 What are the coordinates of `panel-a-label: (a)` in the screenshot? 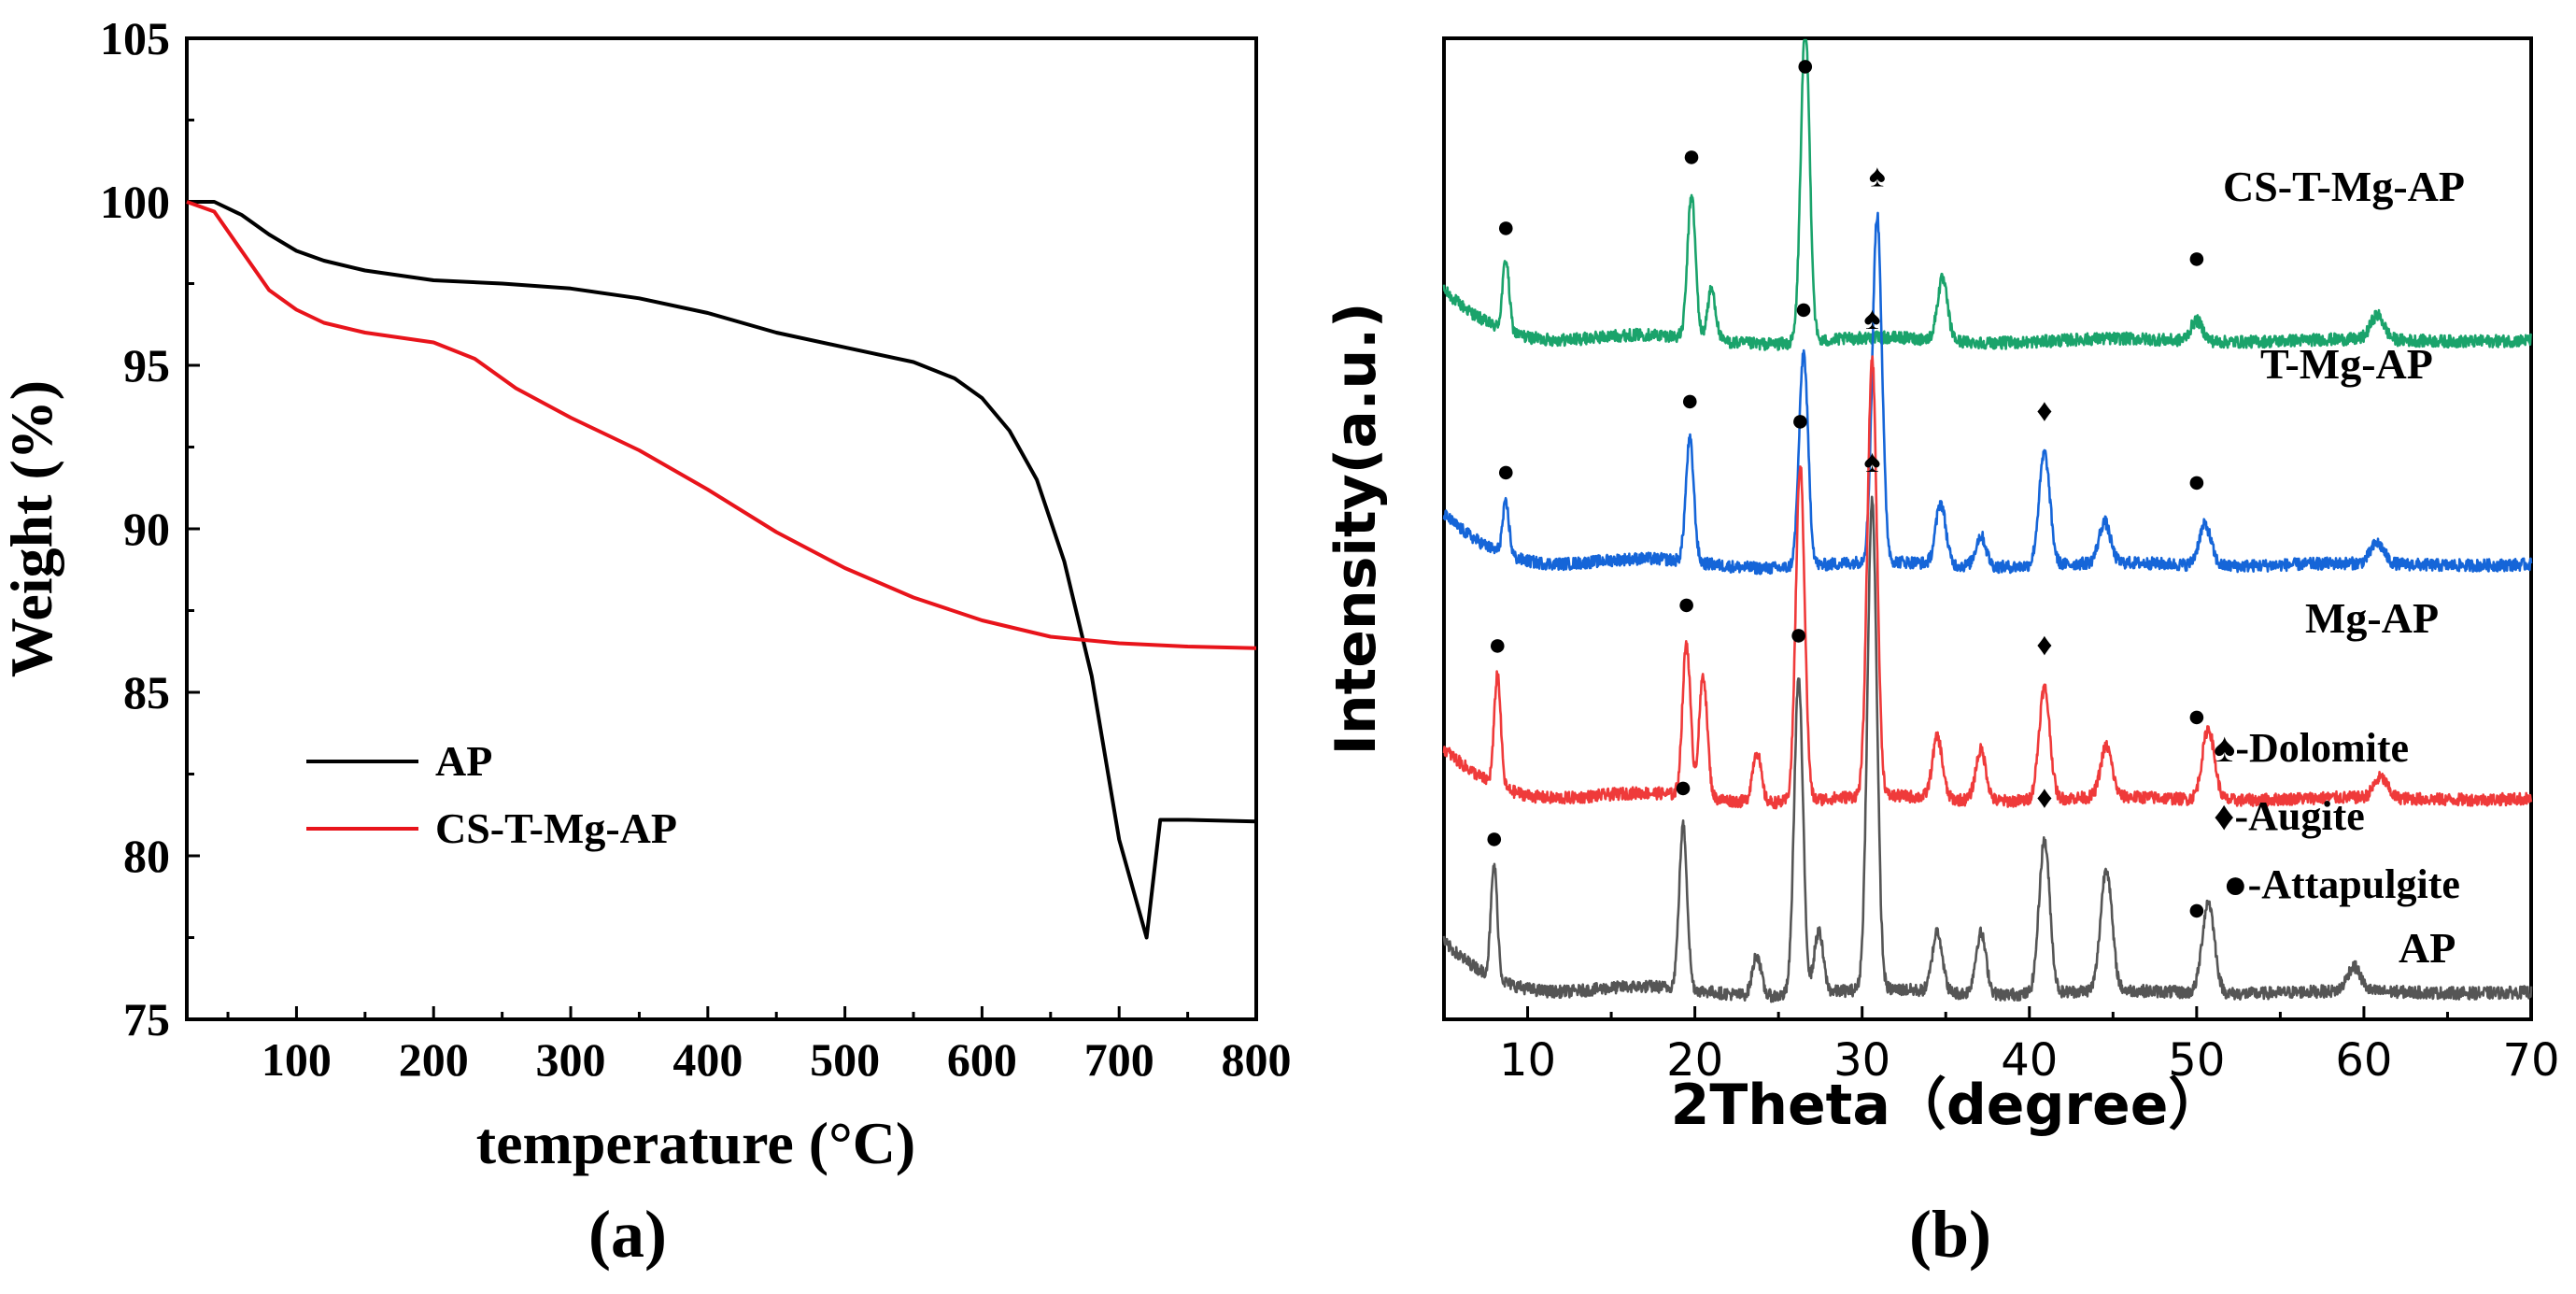 It's located at (627, 1234).